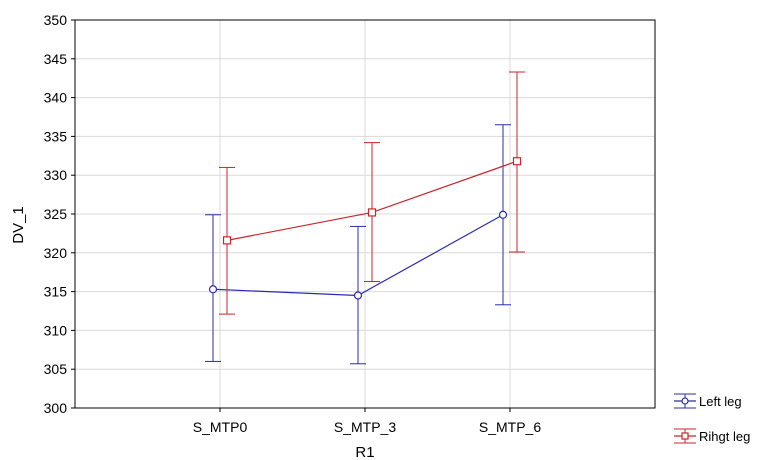  Describe the element at coordinates (365, 427) in the screenshot. I see `x-tick-label: S_MTP_3` at that location.